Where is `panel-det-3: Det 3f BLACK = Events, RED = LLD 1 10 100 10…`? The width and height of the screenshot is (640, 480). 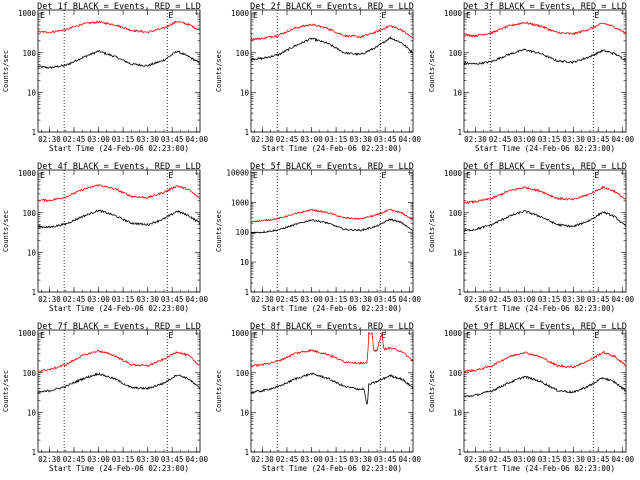 panel-det-3: Det 3f BLACK = Events, RED = LLD 1 10 100 10… is located at coordinates (531, 77).